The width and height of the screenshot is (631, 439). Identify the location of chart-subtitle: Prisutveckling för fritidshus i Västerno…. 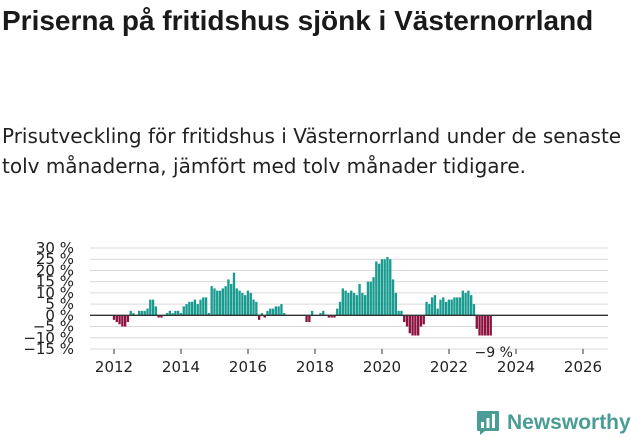
(312, 151).